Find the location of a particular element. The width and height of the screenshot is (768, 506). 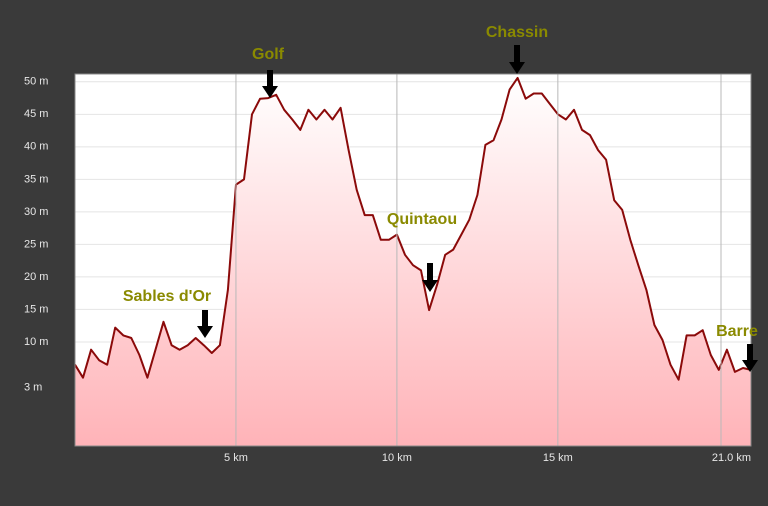

y-tick-label: 15 m is located at coordinates (36, 309).